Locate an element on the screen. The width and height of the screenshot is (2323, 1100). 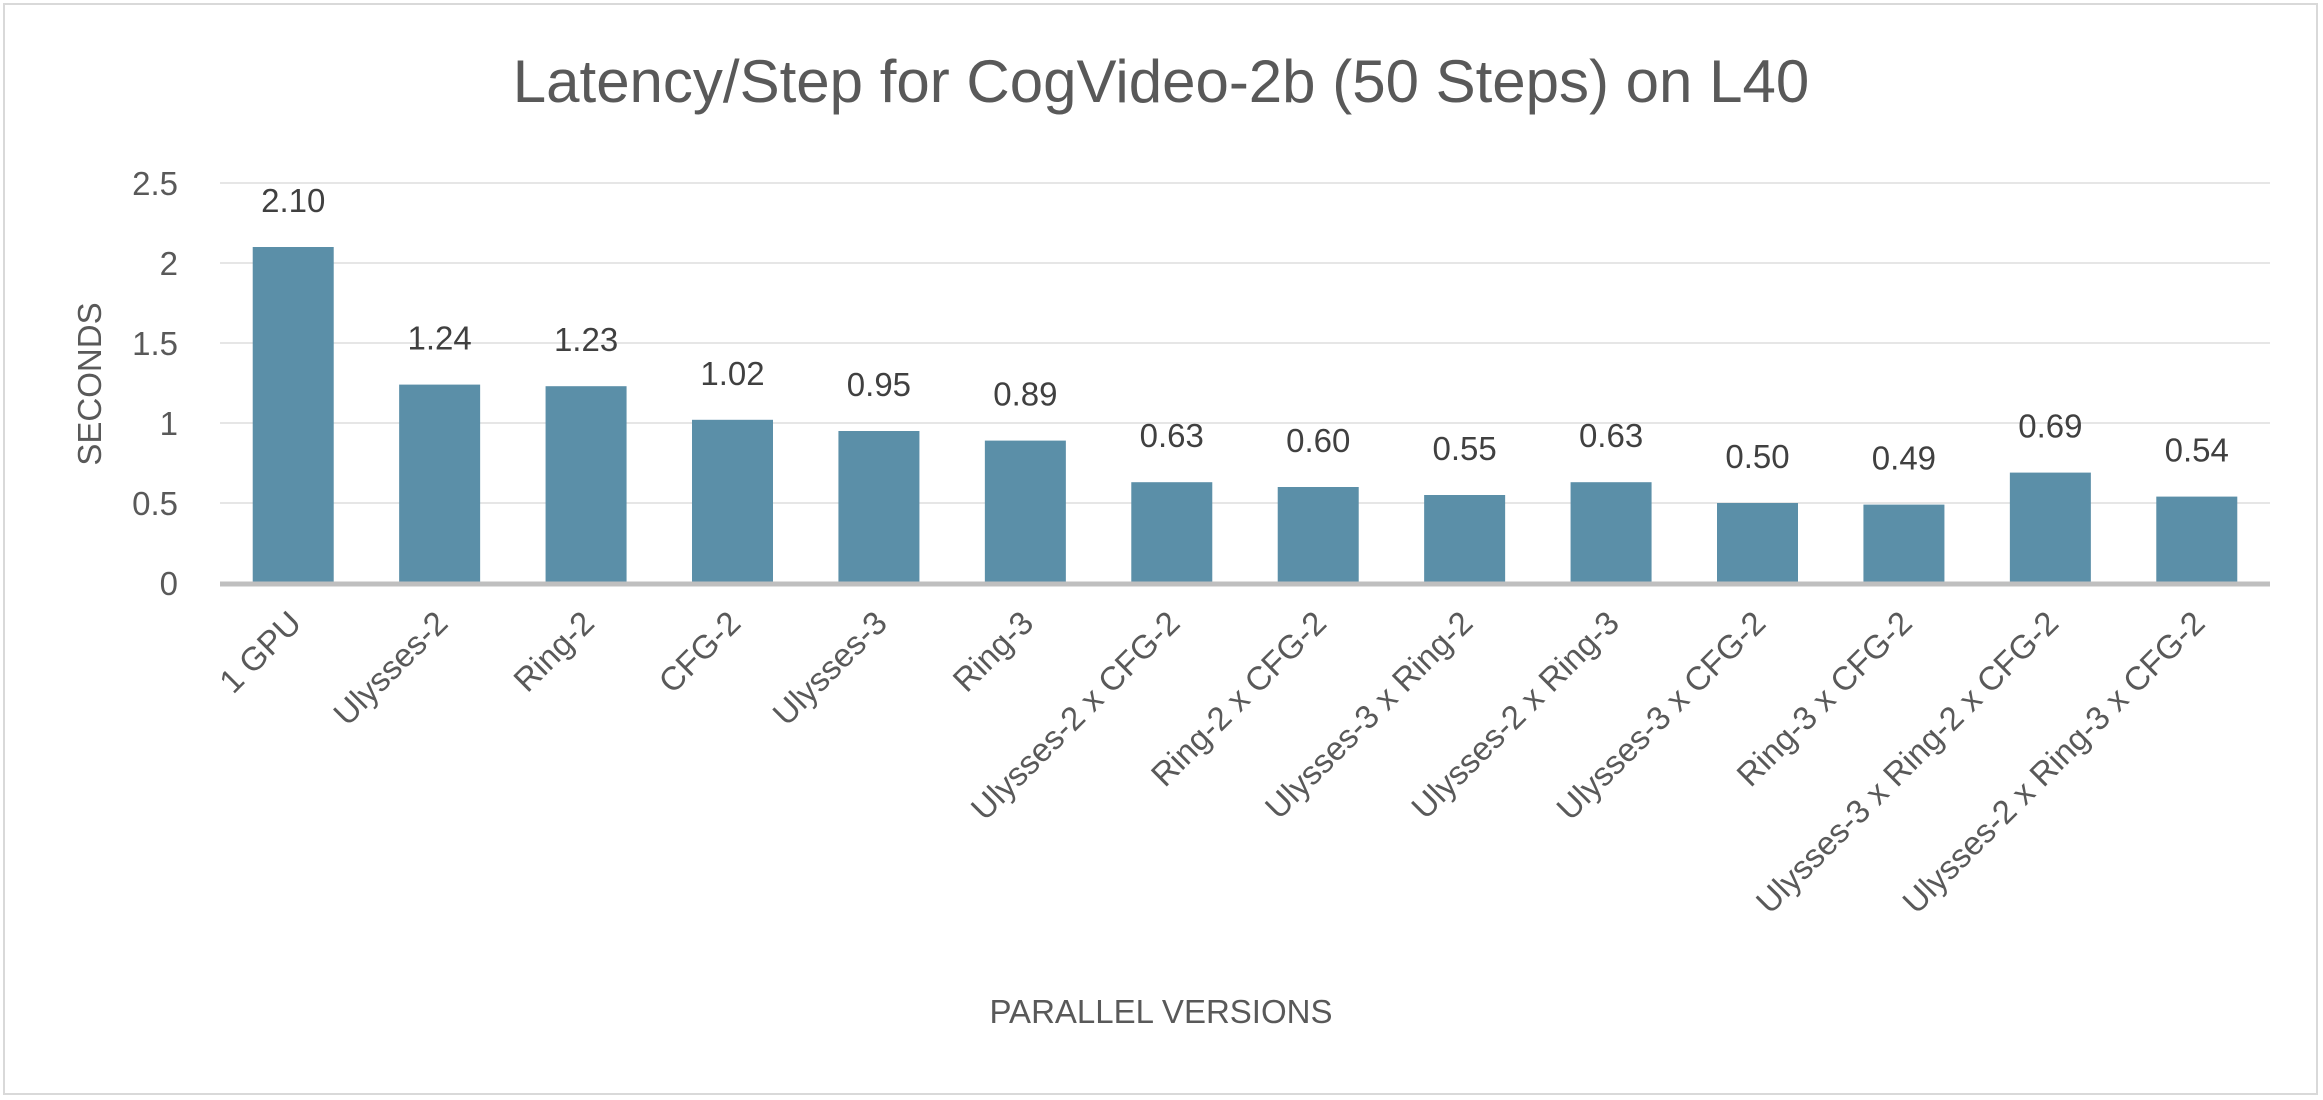
x-tick-label: Ring-3 is located at coordinates (992, 651).